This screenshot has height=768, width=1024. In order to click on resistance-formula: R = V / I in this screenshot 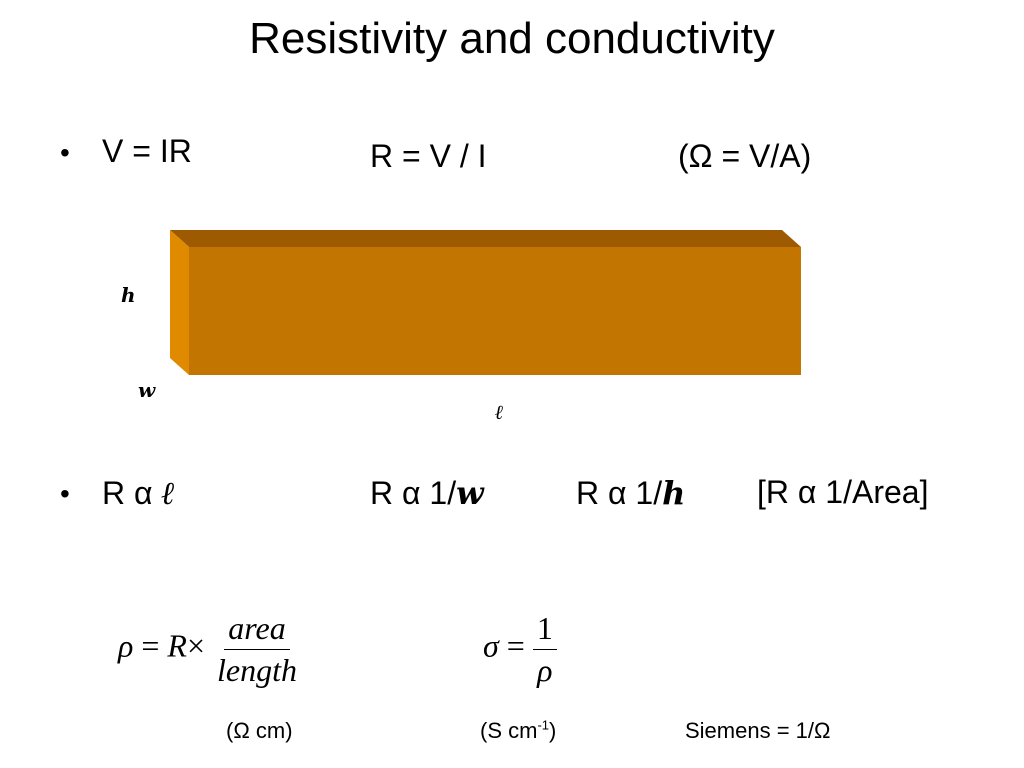, I will do `click(428, 156)`.